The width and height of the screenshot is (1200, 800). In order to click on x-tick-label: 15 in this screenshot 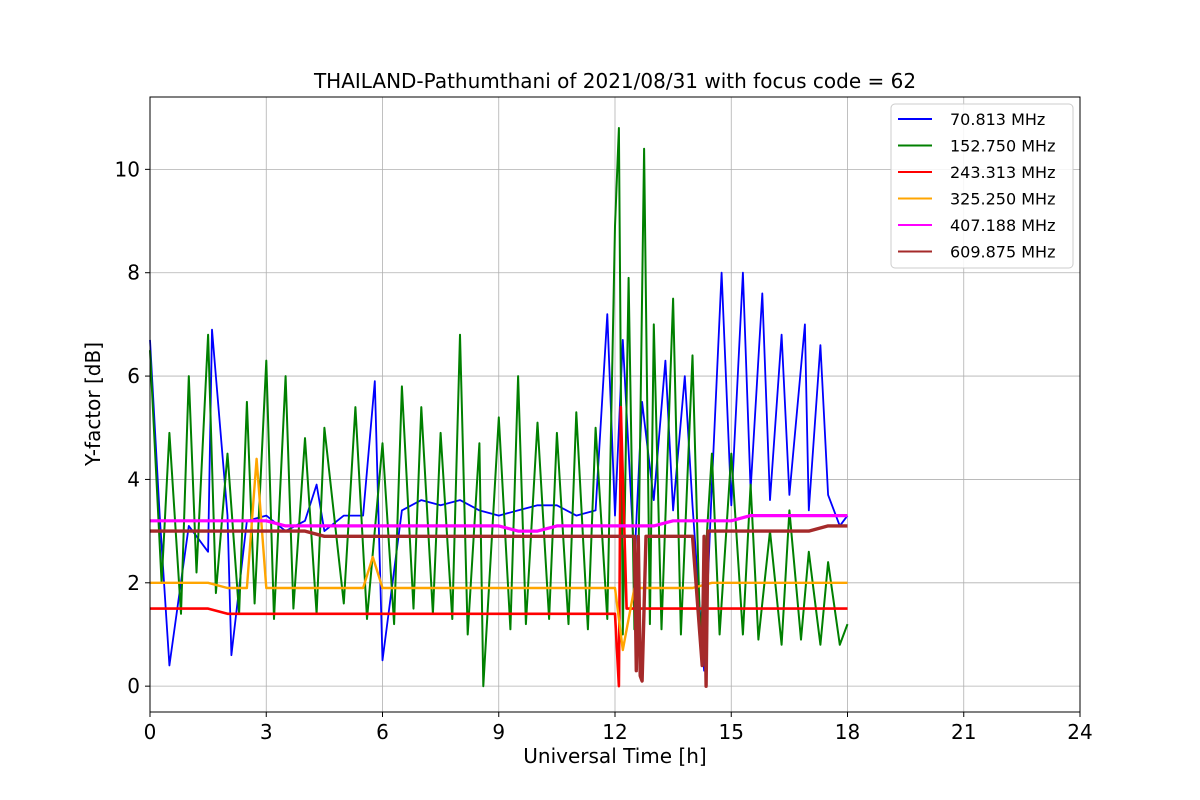, I will do `click(731, 732)`.